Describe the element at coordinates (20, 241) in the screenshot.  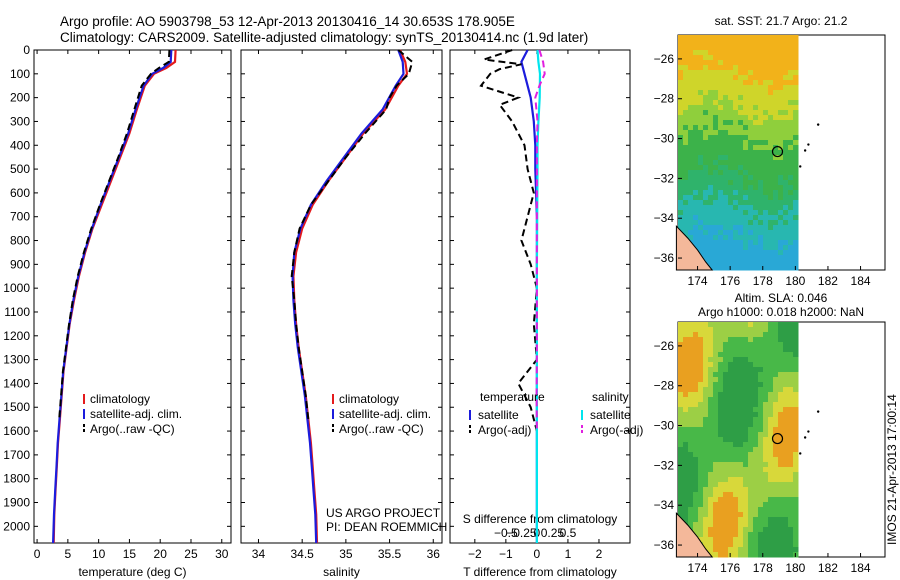
I see `y-tick-label: 800` at that location.